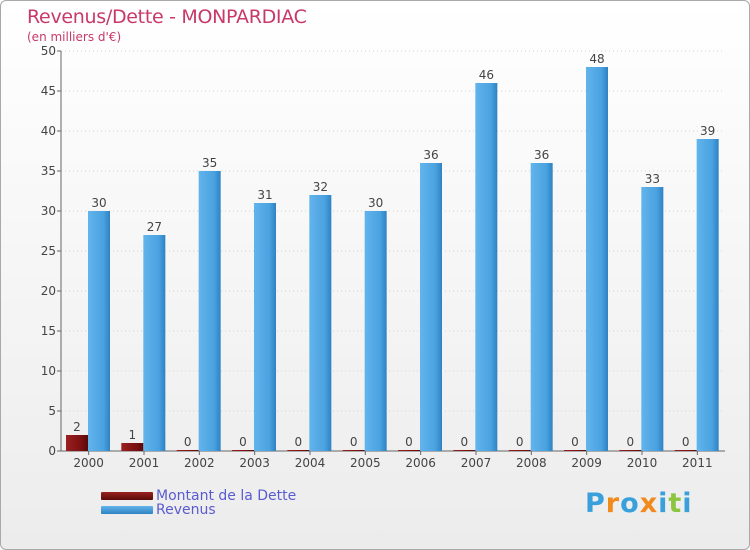 Image resolution: width=750 pixels, height=550 pixels. What do you see at coordinates (595, 503) in the screenshot?
I see `logo-letter: P` at bounding box center [595, 503].